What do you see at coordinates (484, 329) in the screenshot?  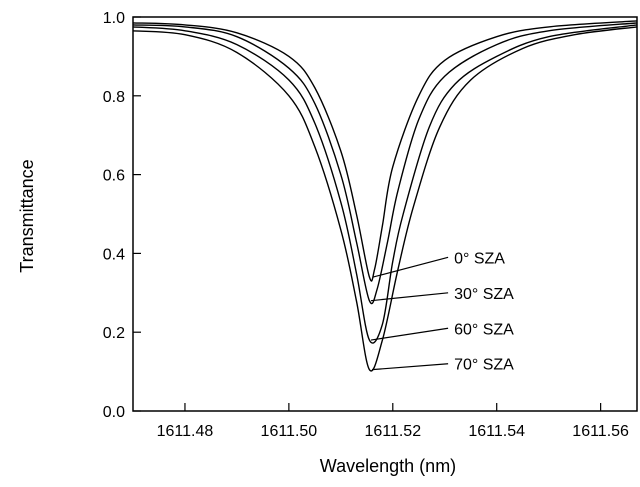 I see `annotation-label: 60° SZA` at bounding box center [484, 329].